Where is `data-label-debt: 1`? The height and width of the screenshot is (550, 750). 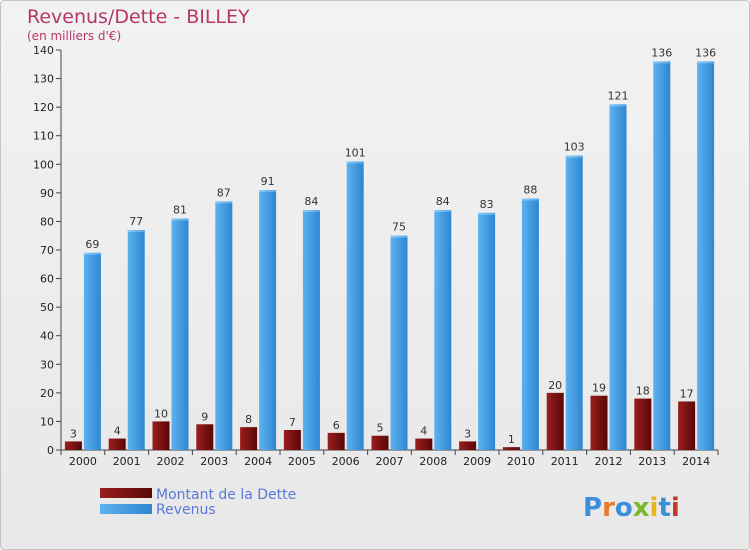
data-label-debt: 1 is located at coordinates (511, 439).